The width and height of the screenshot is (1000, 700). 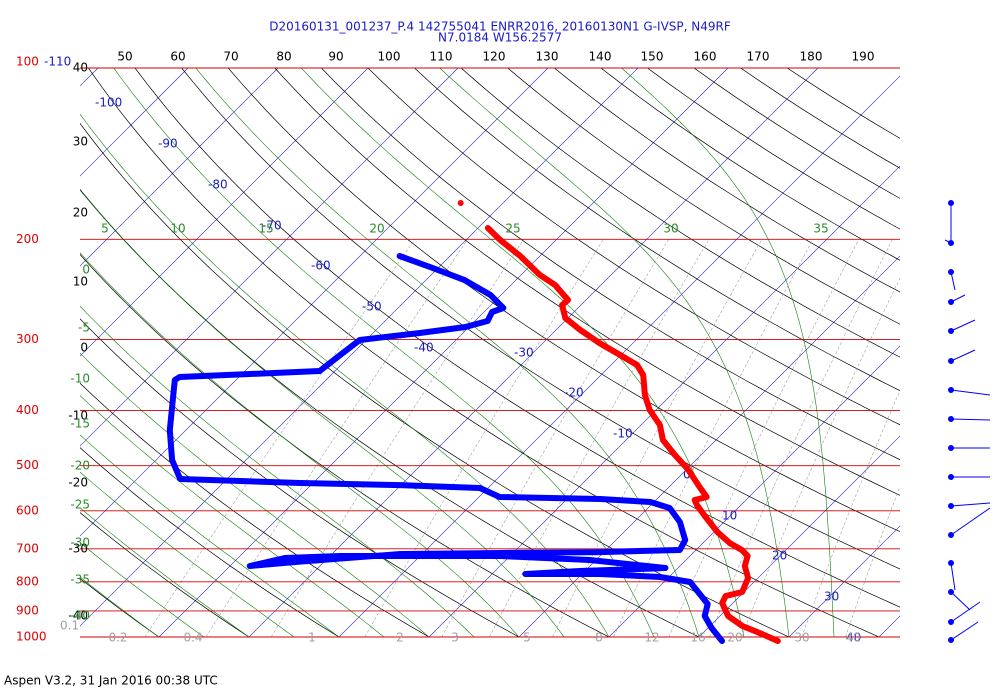 I want to click on moist-label: 5, so click(x=105, y=229).